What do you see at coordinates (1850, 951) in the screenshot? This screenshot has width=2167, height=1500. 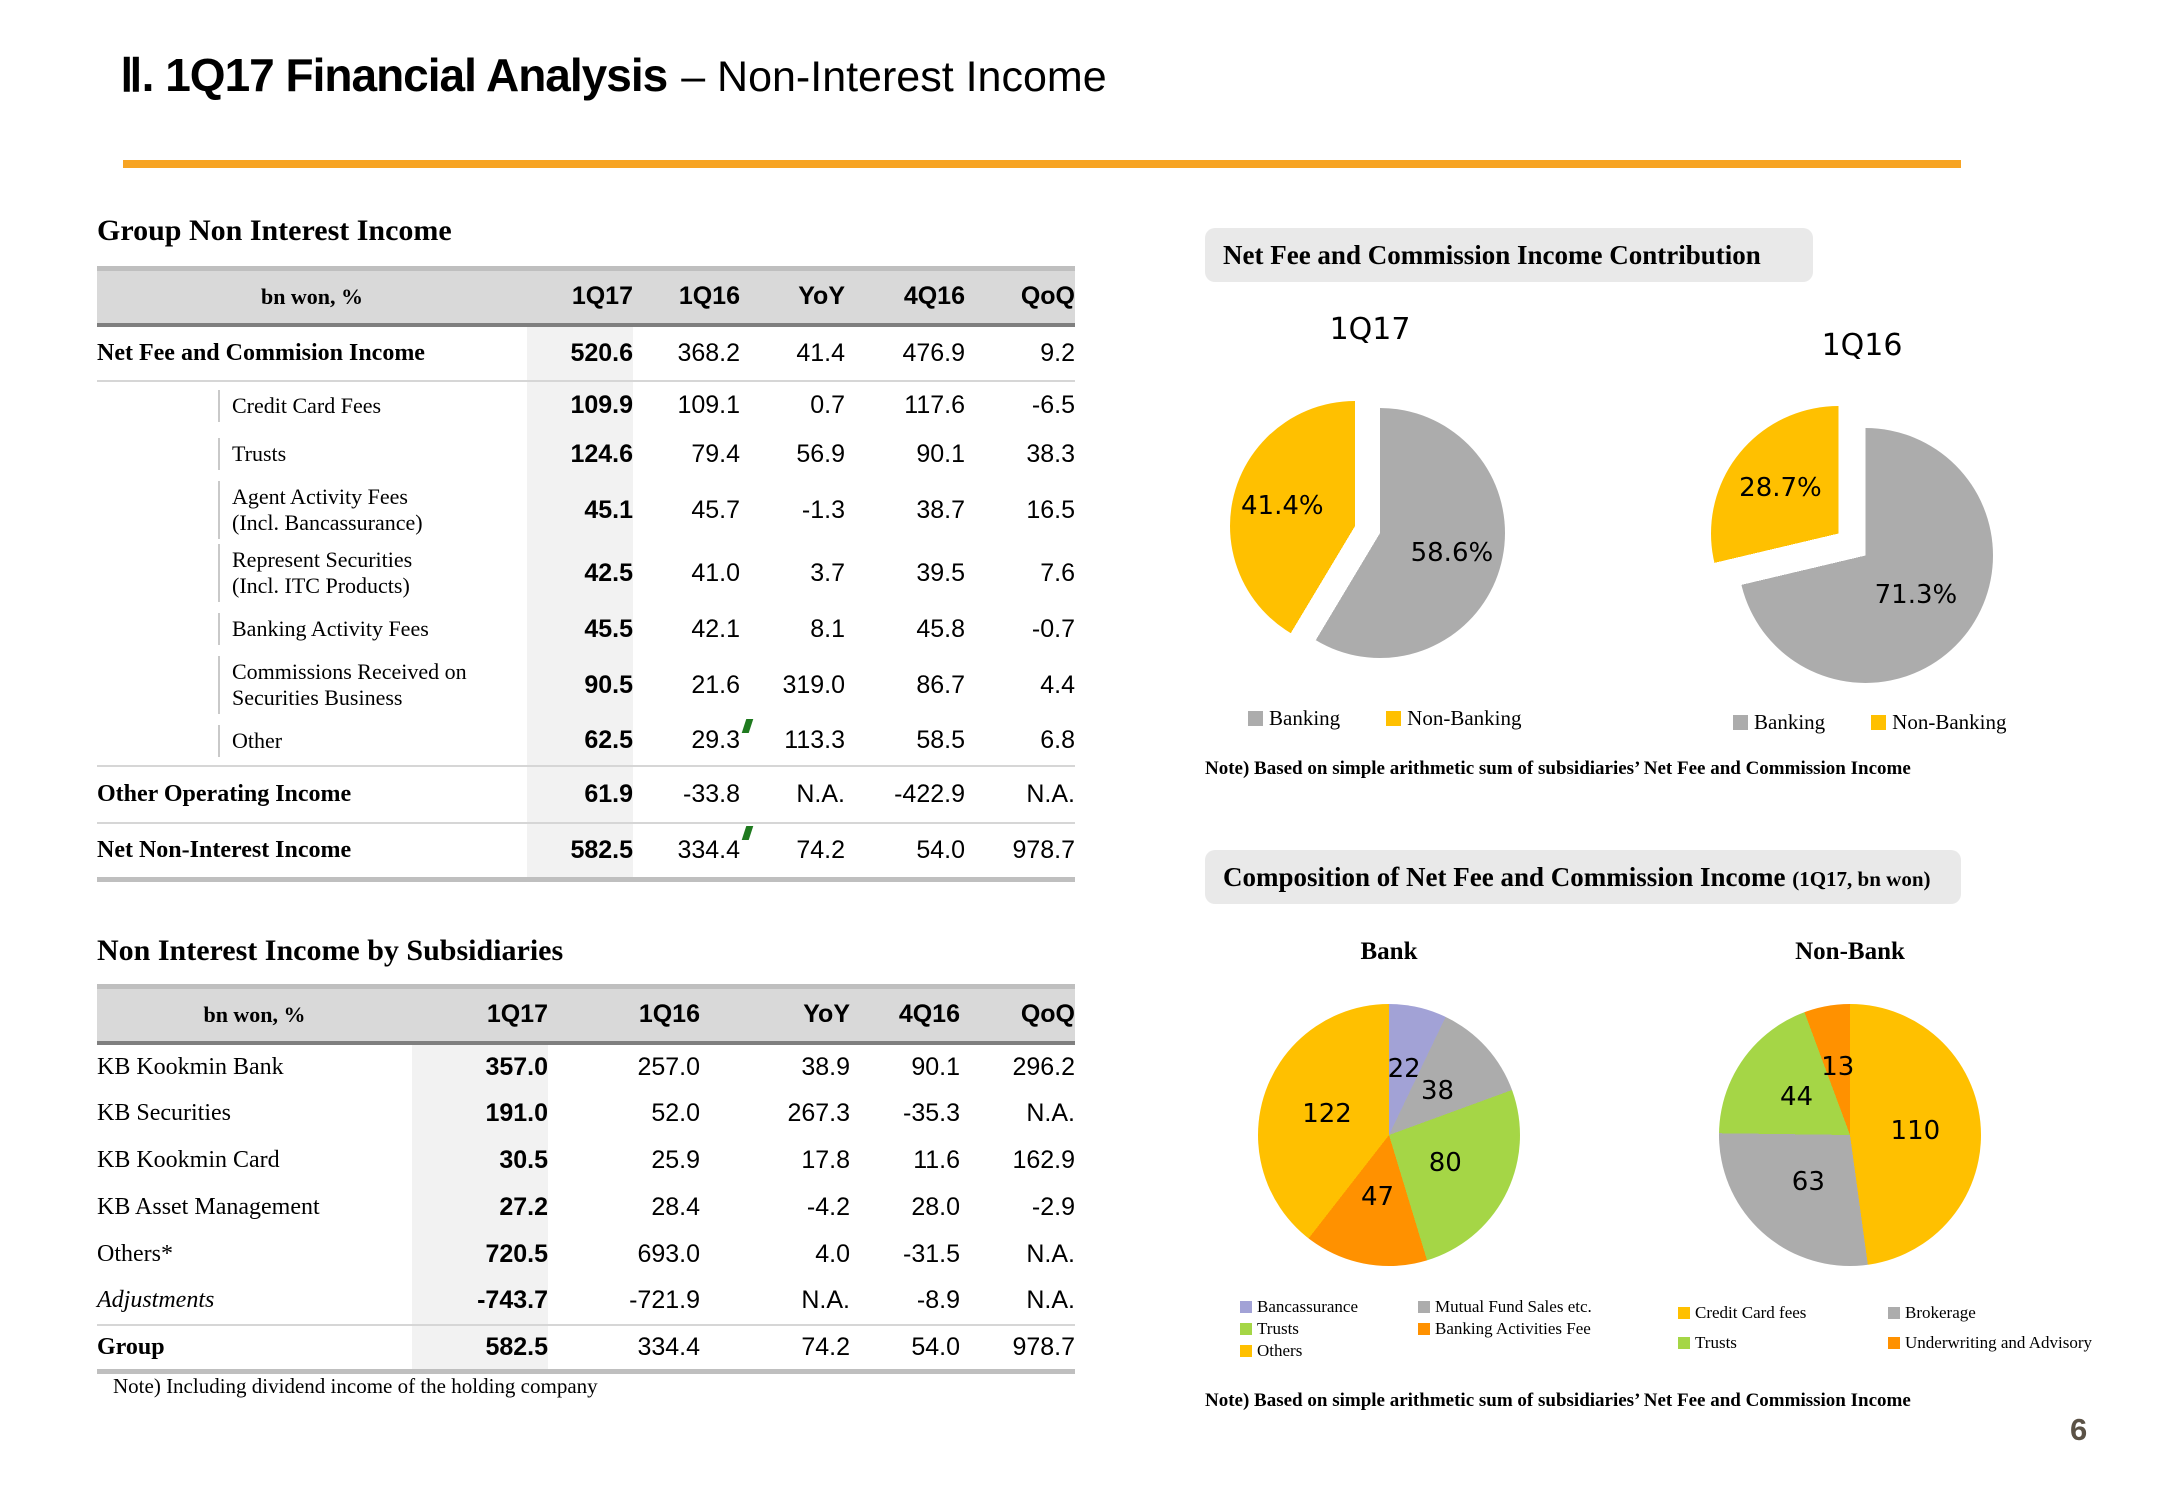 I see `nonbank-pie-subtitle: Non-Bank` at bounding box center [1850, 951].